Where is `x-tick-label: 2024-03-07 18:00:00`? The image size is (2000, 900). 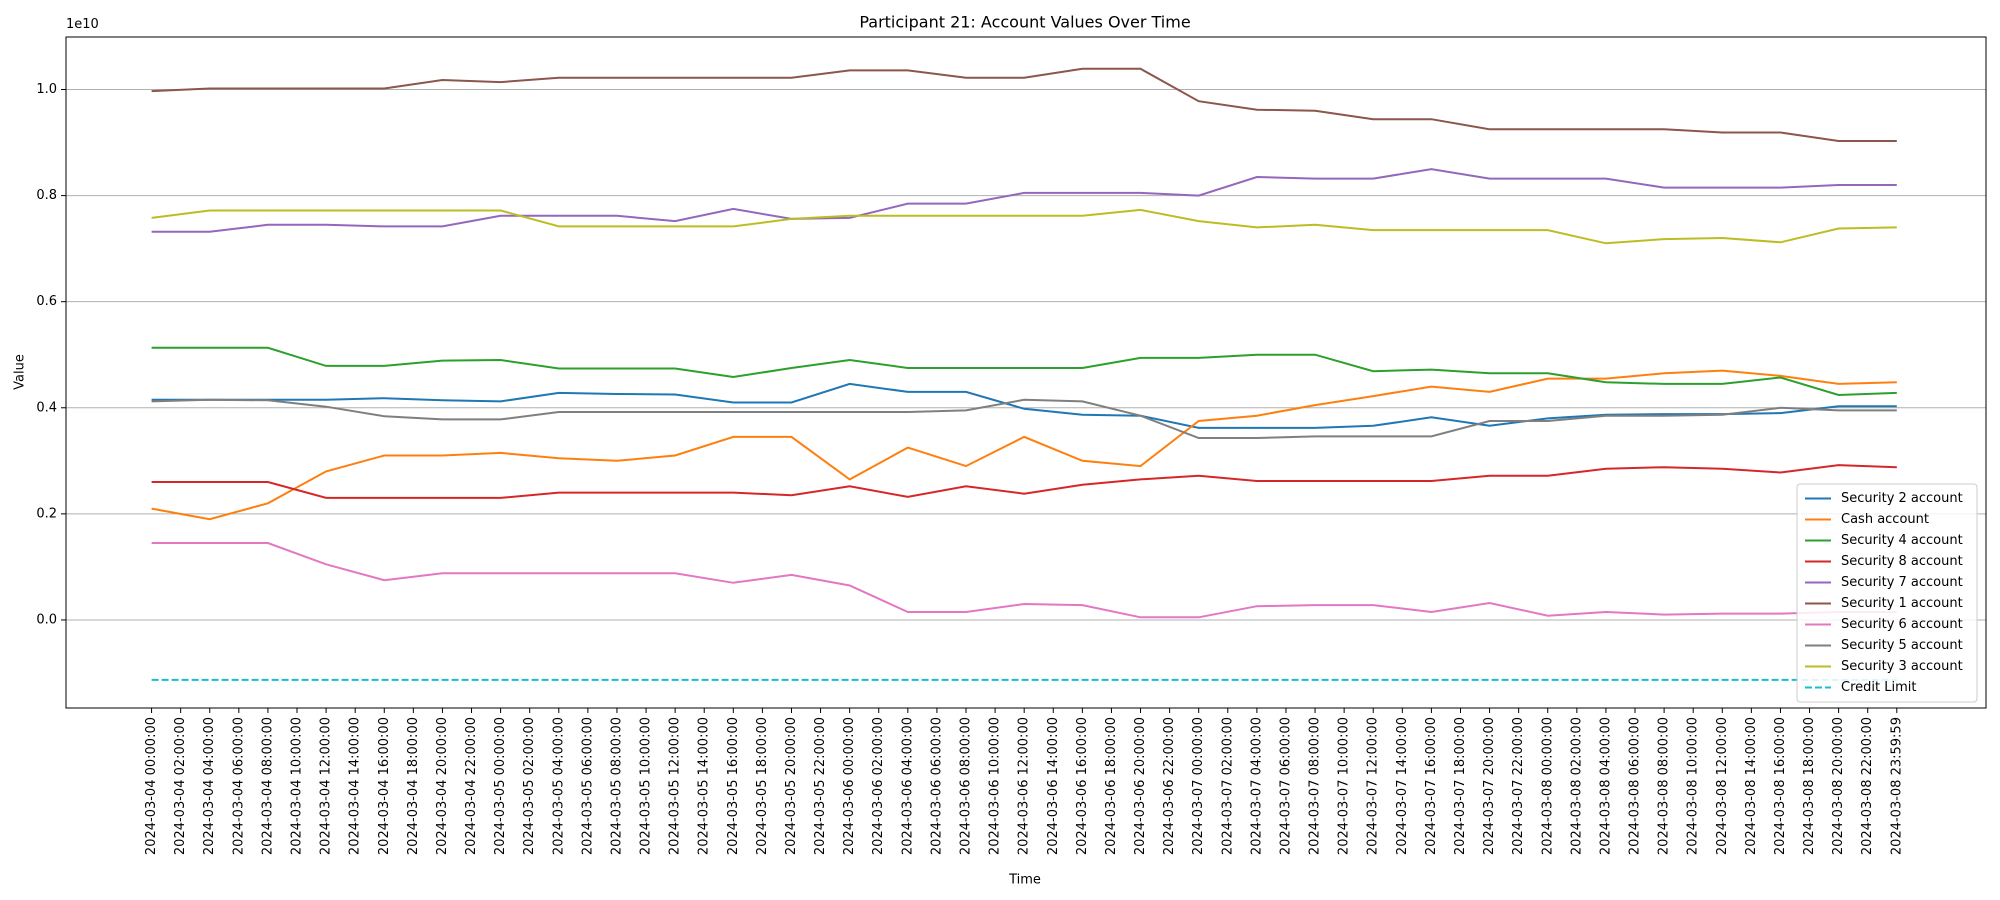
x-tick-label: 2024-03-07 18:00:00 is located at coordinates (1460, 786).